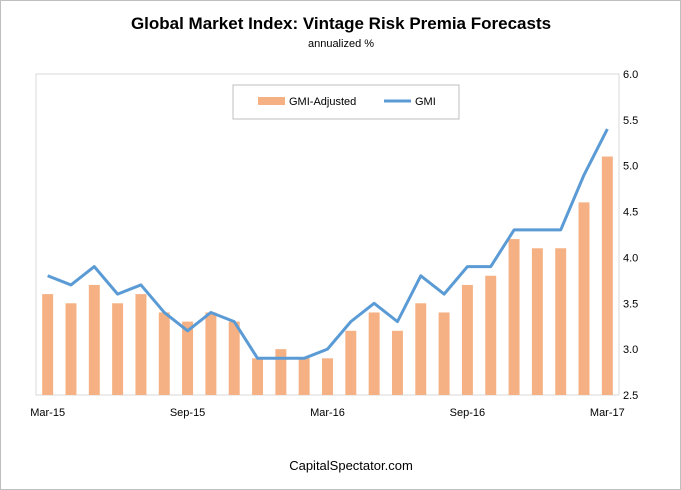 This screenshot has width=681, height=490. Describe the element at coordinates (630, 350) in the screenshot. I see `y-tick-label: 3.0` at that location.